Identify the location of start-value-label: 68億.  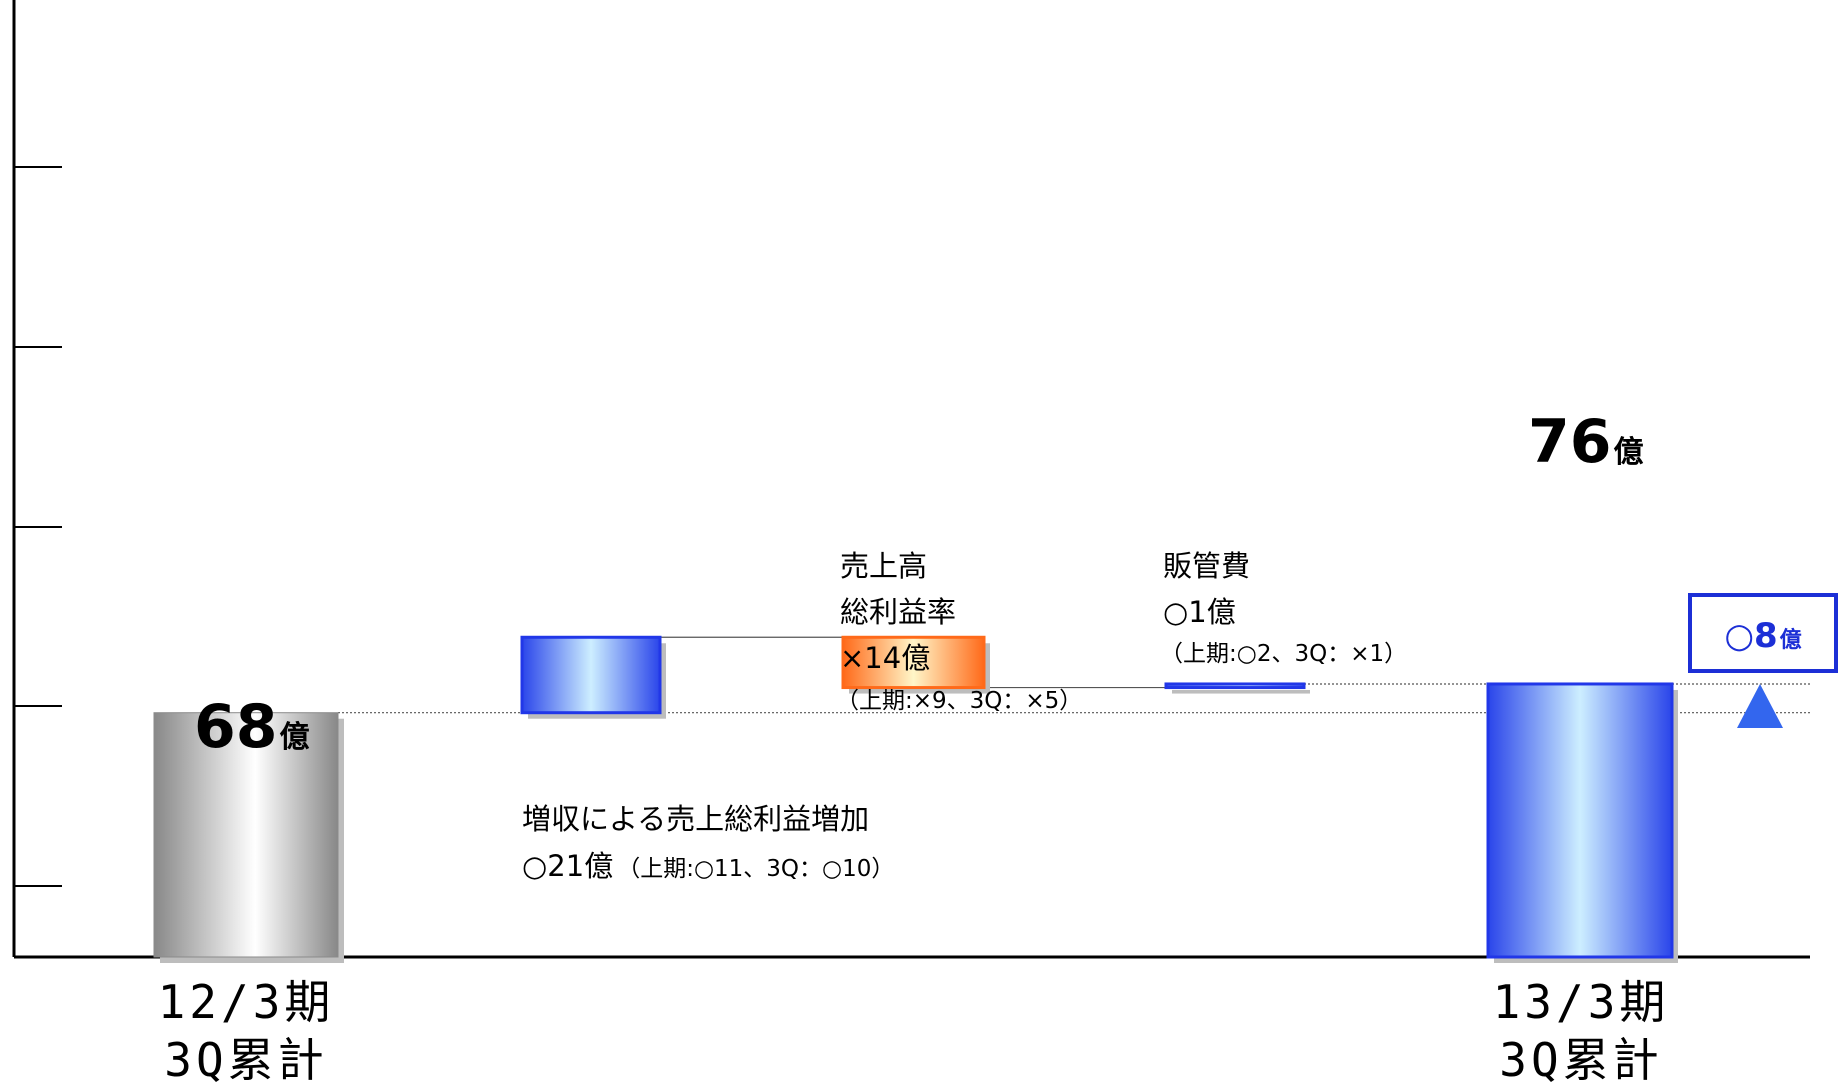
(252, 727).